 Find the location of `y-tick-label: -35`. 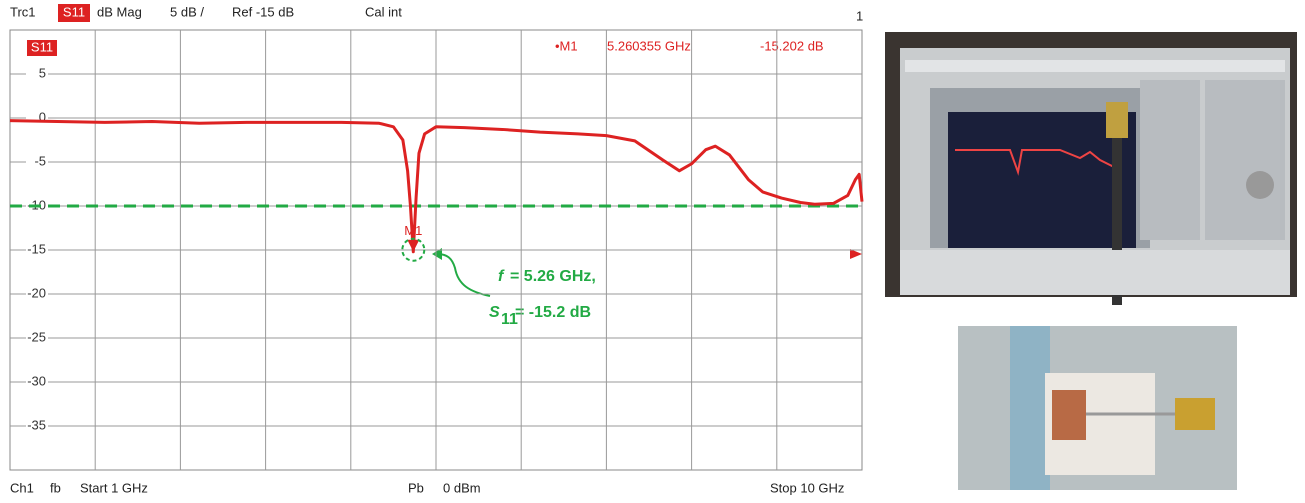

y-tick-label: -35 is located at coordinates (36, 424).